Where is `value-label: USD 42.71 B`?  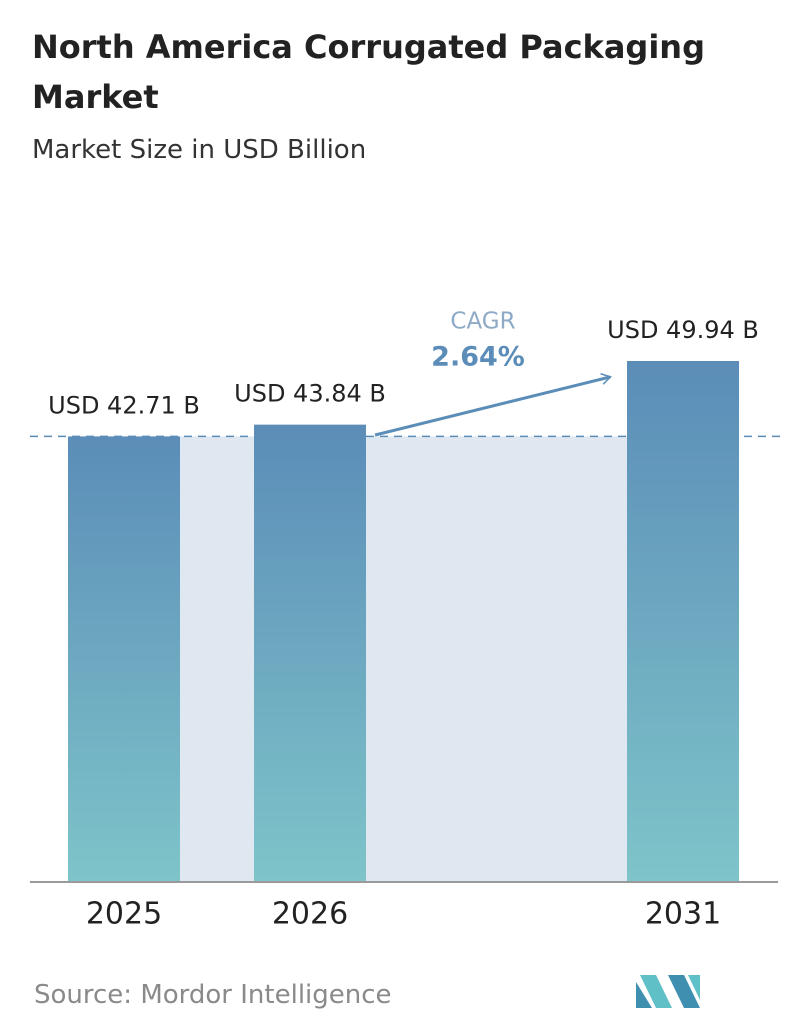 value-label: USD 42.71 B is located at coordinates (124, 405).